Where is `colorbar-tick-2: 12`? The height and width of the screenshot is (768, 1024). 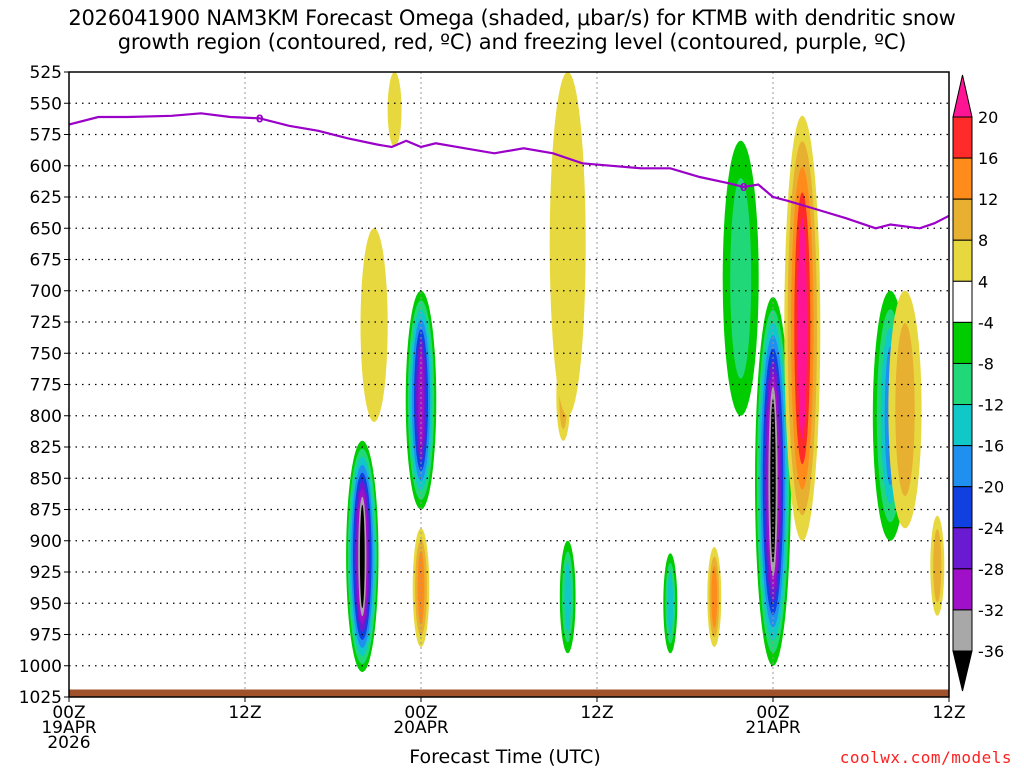 colorbar-tick-2: 12 is located at coordinates (988, 199).